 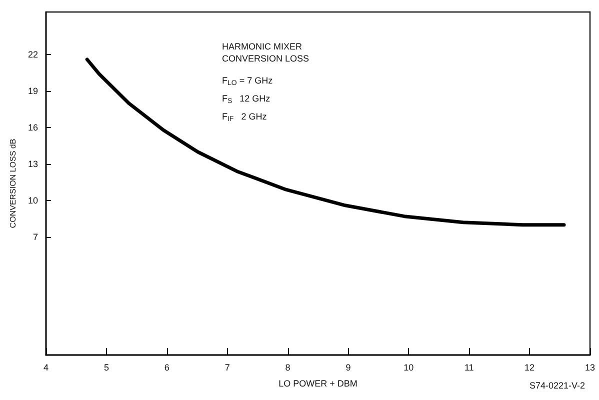 I want to click on annotation: CONVERSION LOSS, so click(x=266, y=59).